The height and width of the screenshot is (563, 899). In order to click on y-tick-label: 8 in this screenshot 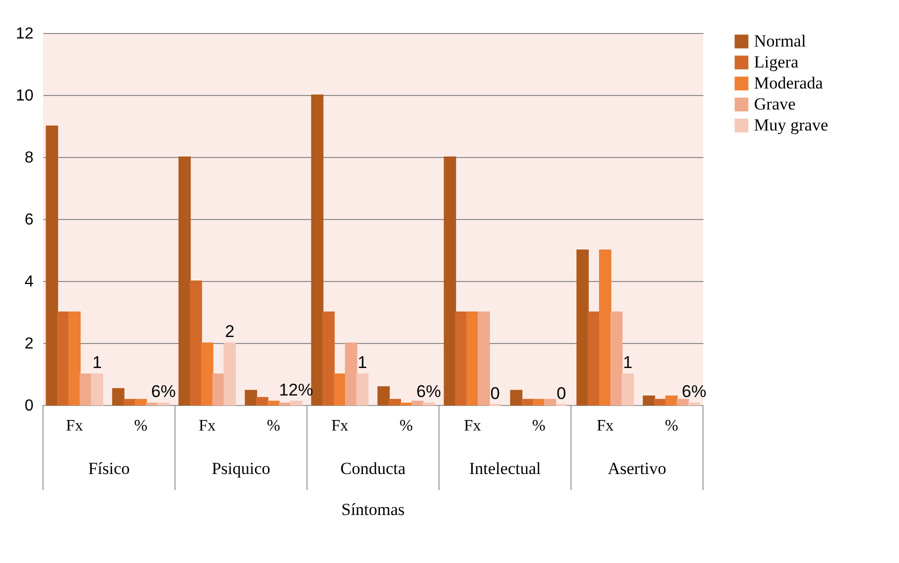, I will do `click(29, 158)`.